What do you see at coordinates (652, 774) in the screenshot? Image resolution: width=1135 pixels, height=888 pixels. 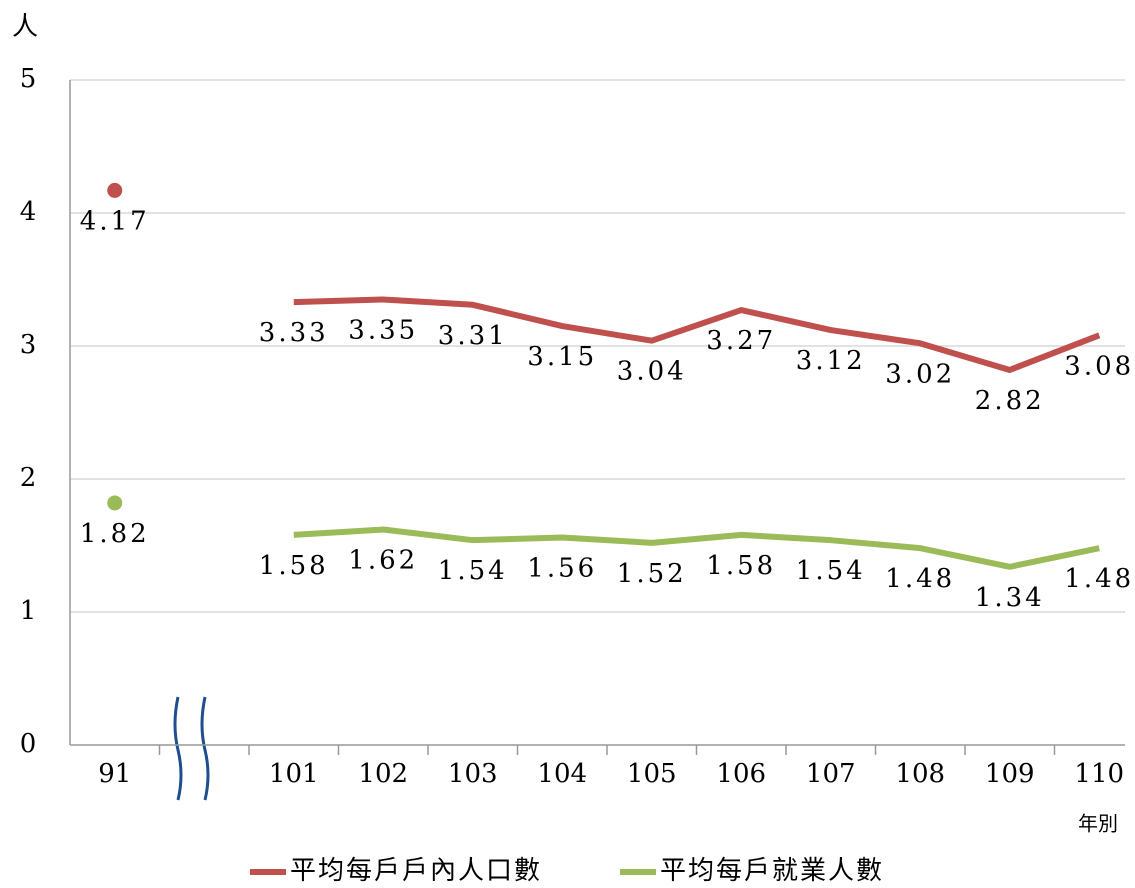 I see `x-tick-label: 105` at bounding box center [652, 774].